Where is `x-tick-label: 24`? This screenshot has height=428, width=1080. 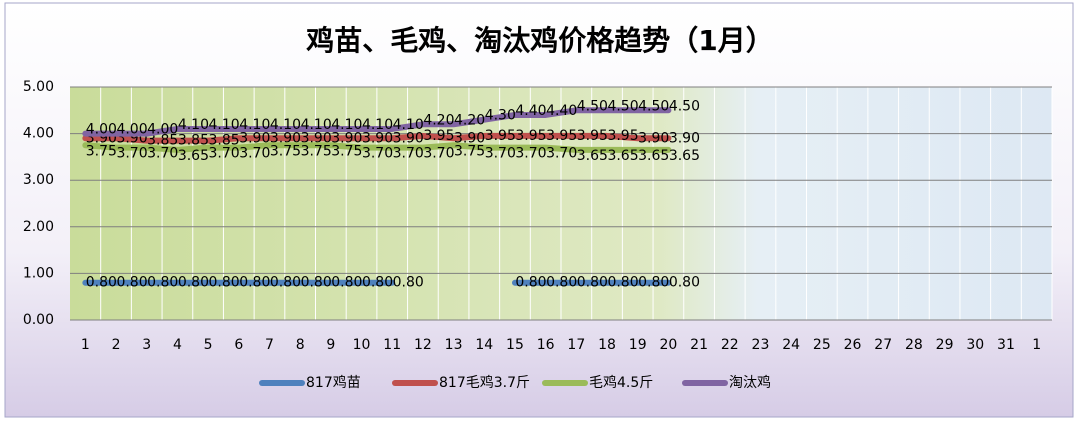
x-tick-label: 24 is located at coordinates (791, 345).